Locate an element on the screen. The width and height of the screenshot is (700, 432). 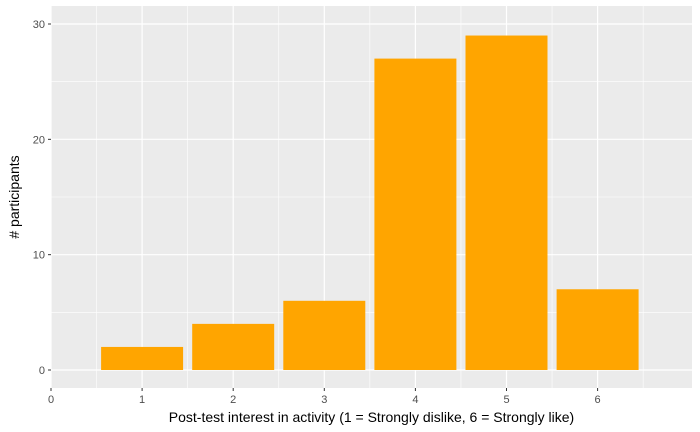
y-axis: 0 10 20 30 is located at coordinates (42, 198).